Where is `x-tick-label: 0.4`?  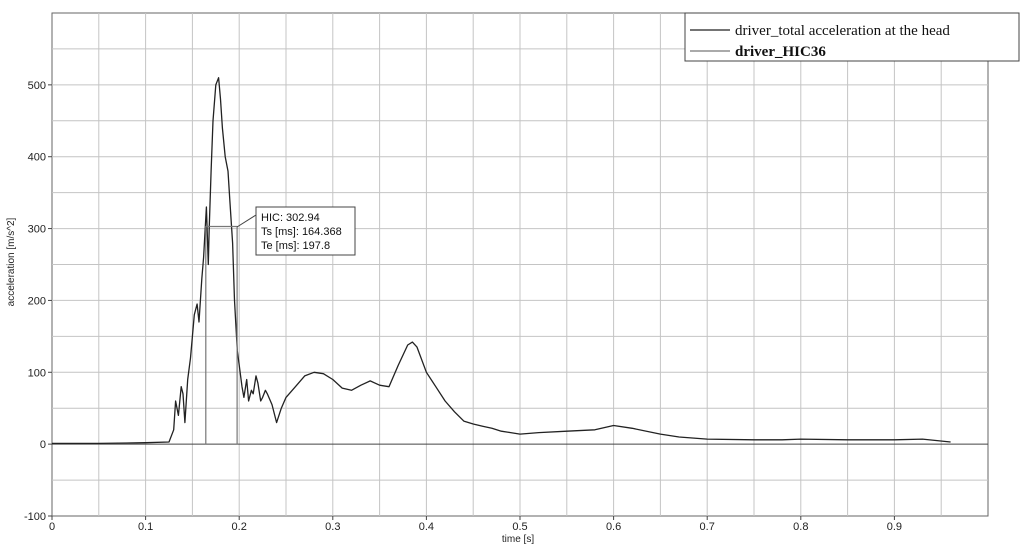 x-tick-label: 0.4 is located at coordinates (426, 527).